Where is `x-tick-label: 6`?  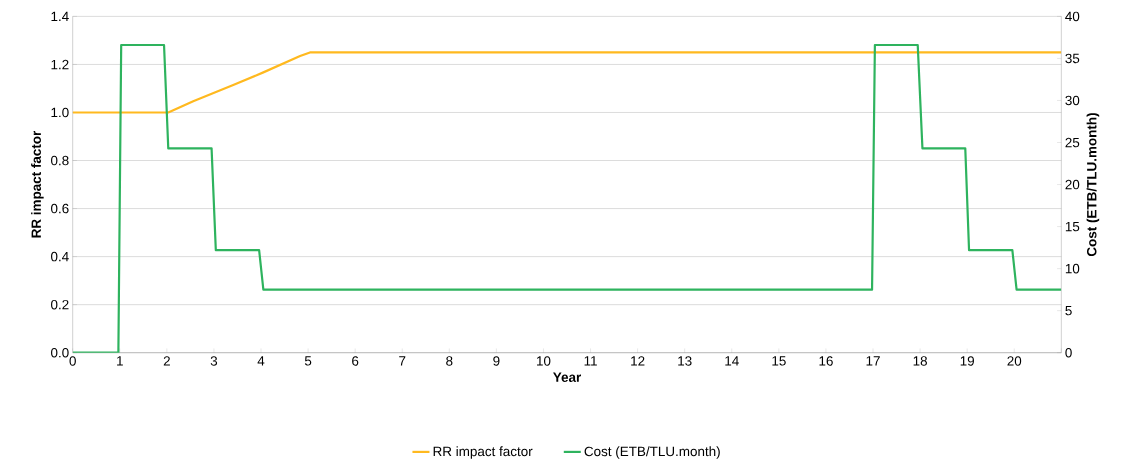 x-tick-label: 6 is located at coordinates (355, 361).